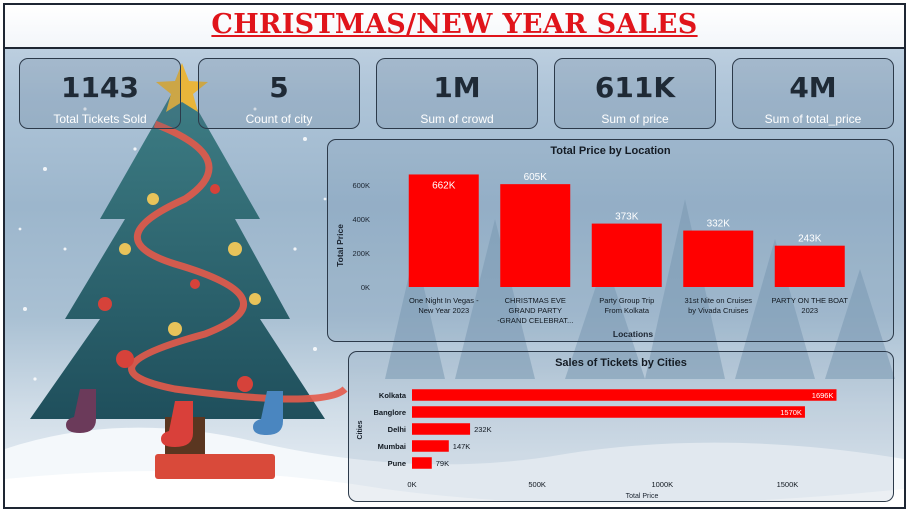 The height and width of the screenshot is (514, 911). I want to click on data-label: 1570K, so click(791, 412).